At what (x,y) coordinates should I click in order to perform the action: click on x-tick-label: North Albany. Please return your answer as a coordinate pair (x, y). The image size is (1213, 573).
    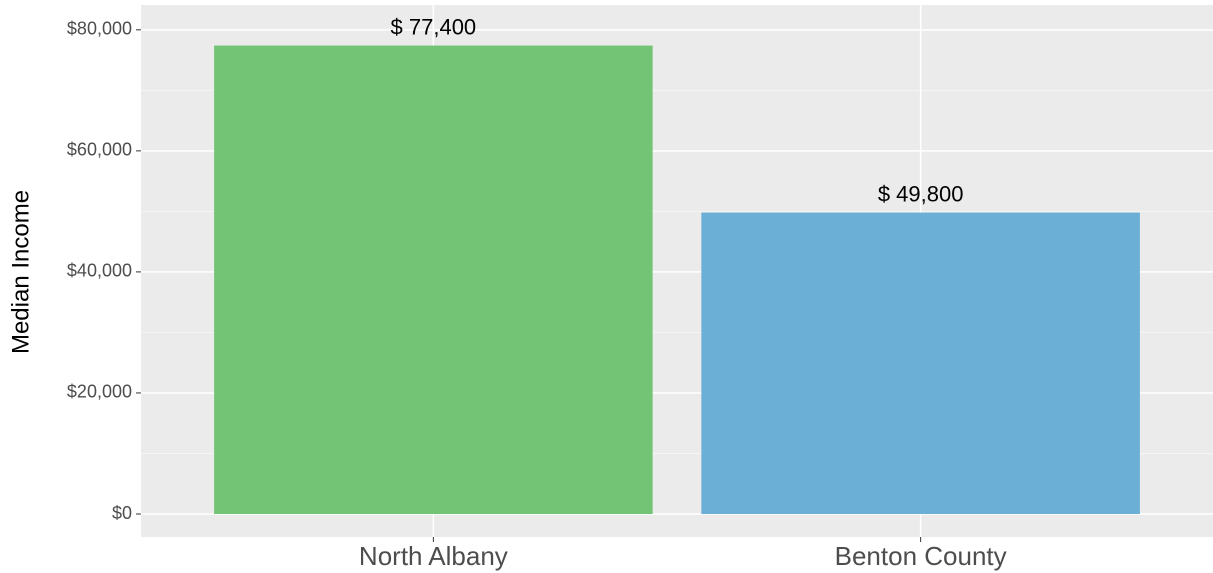
    Looking at the image, I should click on (433, 556).